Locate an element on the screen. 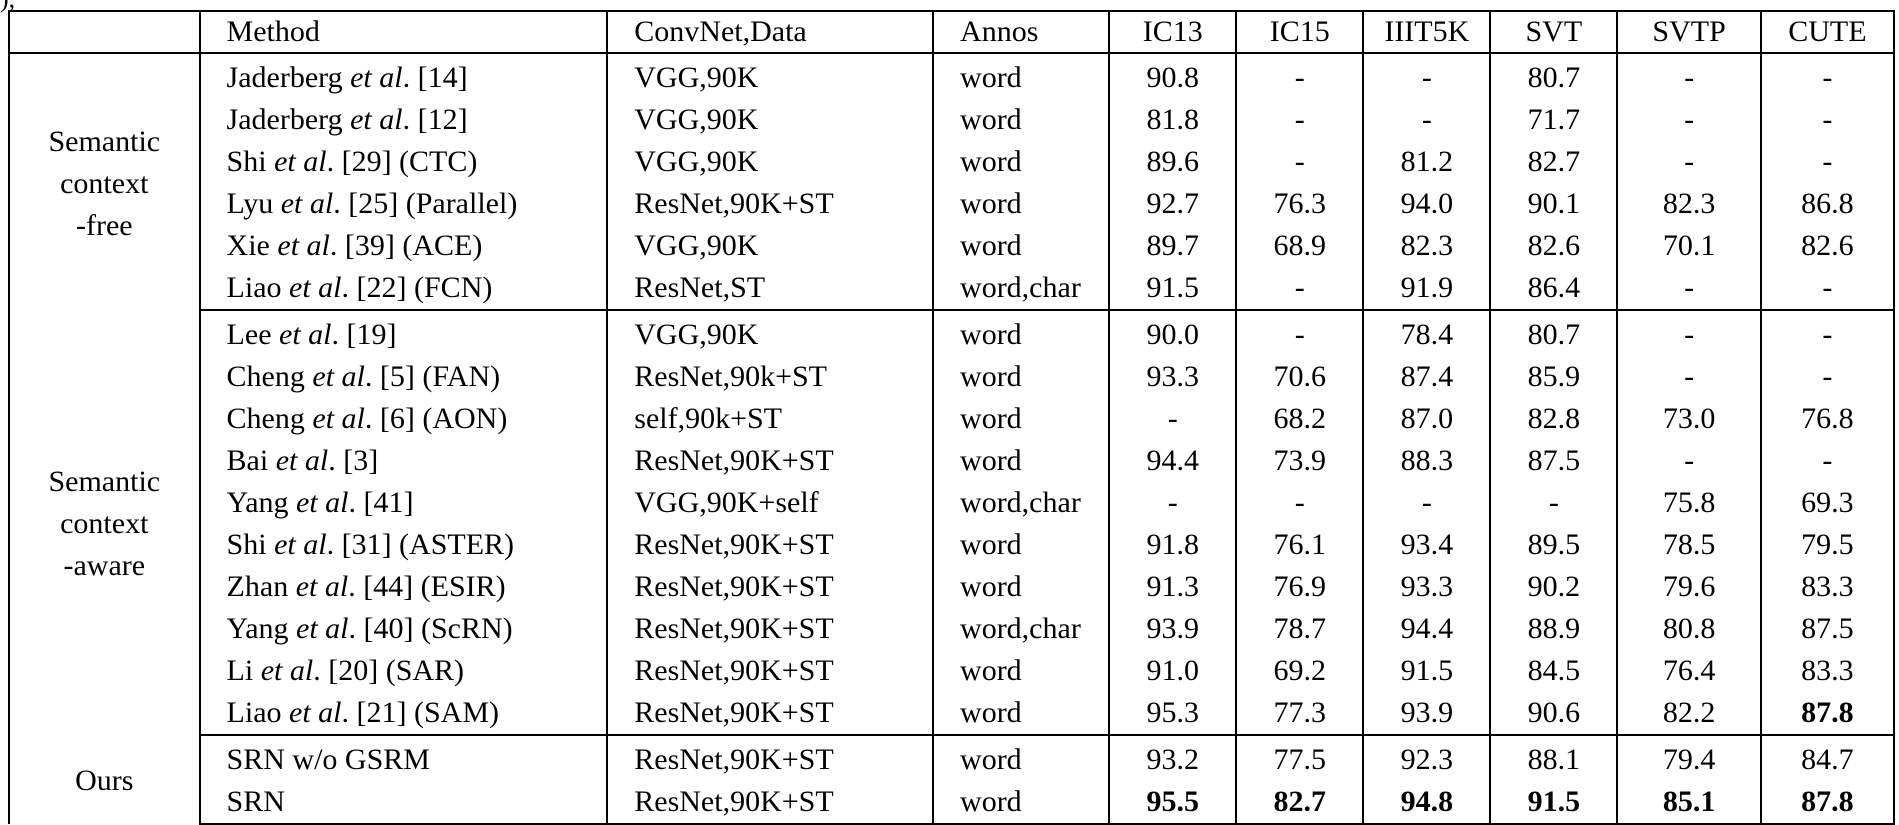 This screenshot has width=1899, height=825. method-reference: . [3] is located at coordinates (353, 460).